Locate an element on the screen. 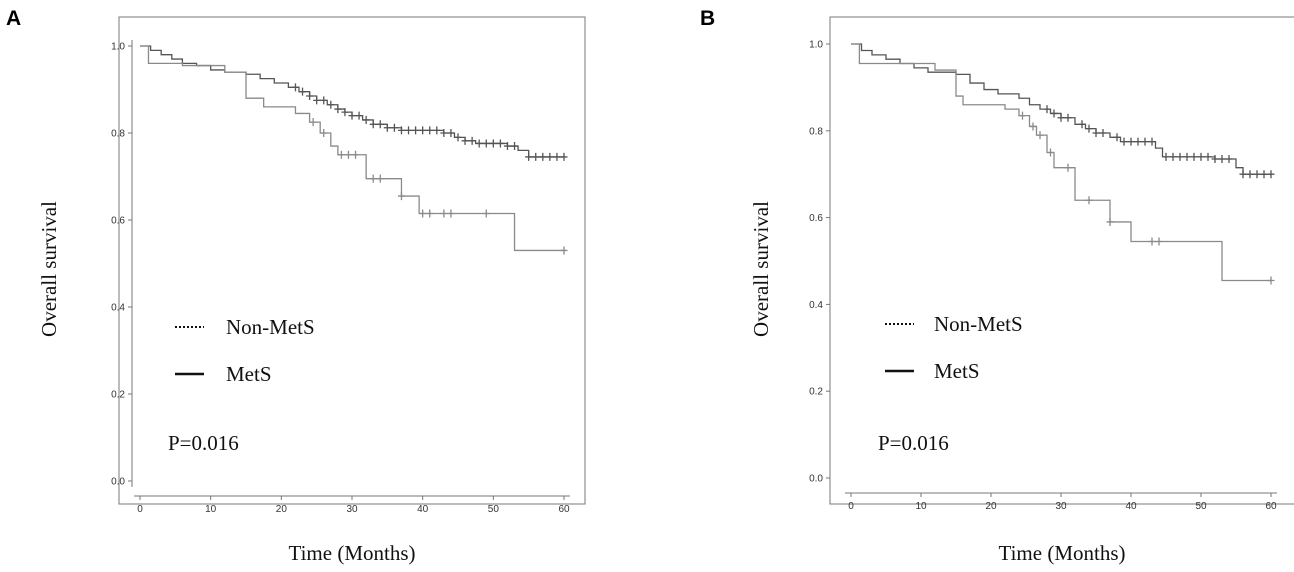 Image resolution: width=1294 pixels, height=572 pixels. x-tick-label: 50 is located at coordinates (494, 509).